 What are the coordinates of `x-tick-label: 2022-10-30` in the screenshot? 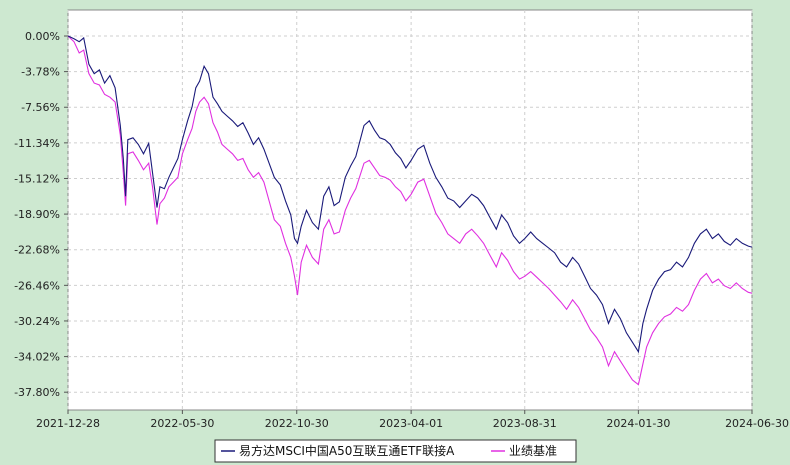 It's located at (297, 423).